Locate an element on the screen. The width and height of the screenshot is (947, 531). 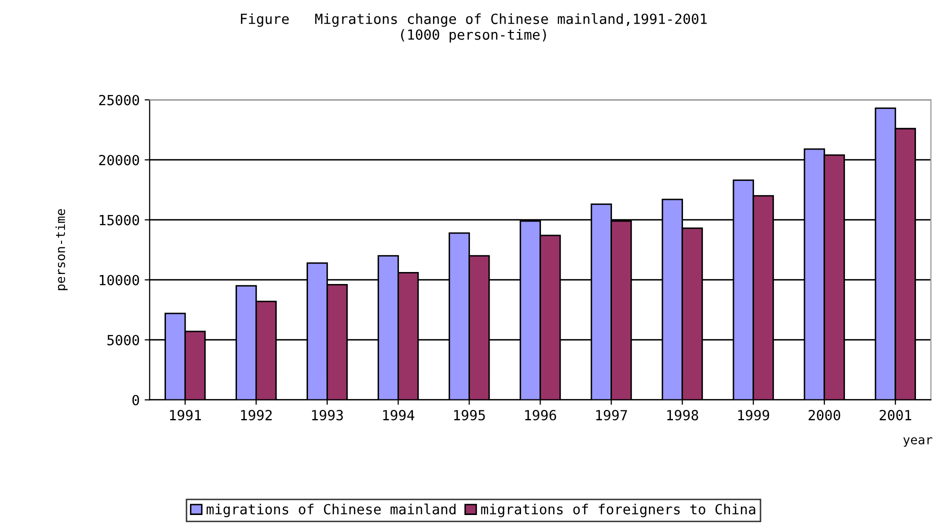
x-tick-label: 1993 is located at coordinates (327, 415).